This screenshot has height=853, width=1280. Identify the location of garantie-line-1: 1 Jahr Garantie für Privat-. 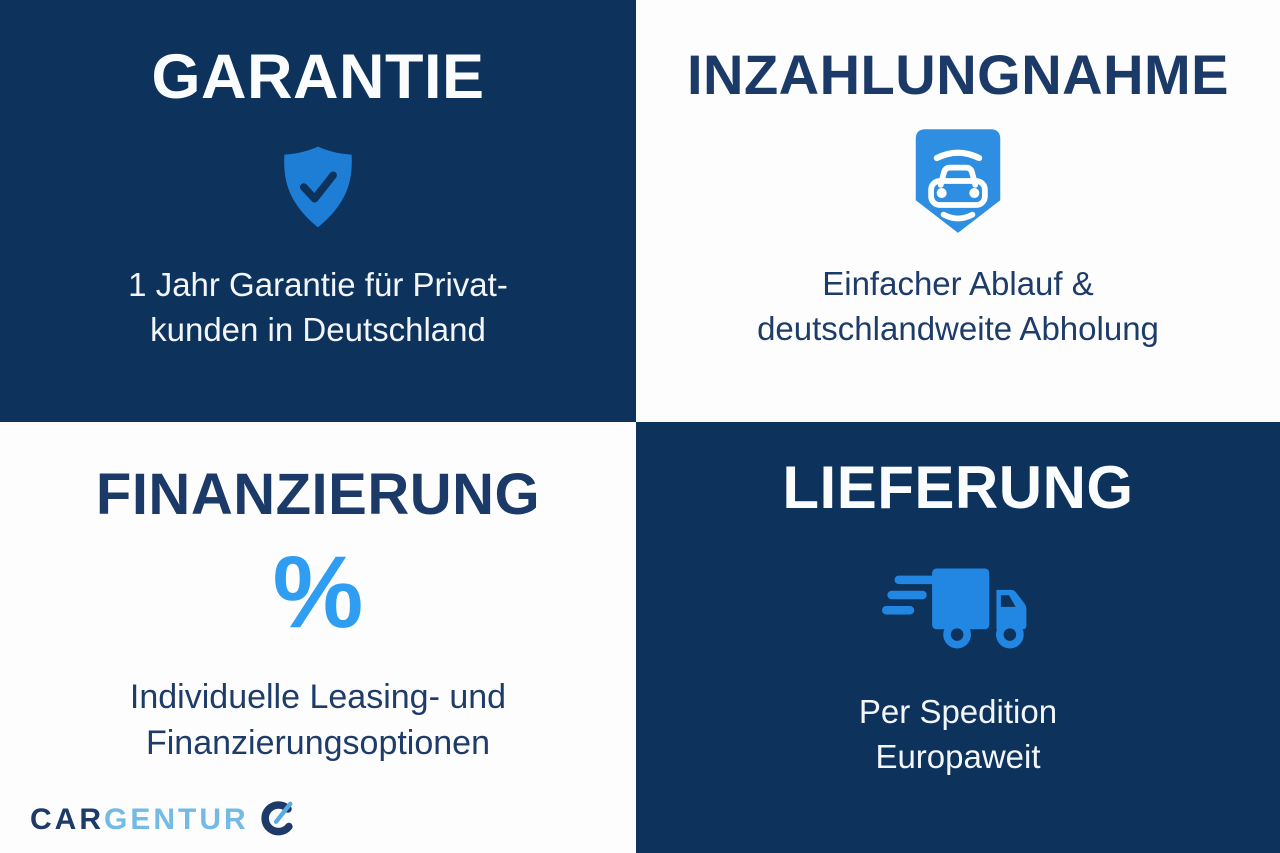
(318, 284).